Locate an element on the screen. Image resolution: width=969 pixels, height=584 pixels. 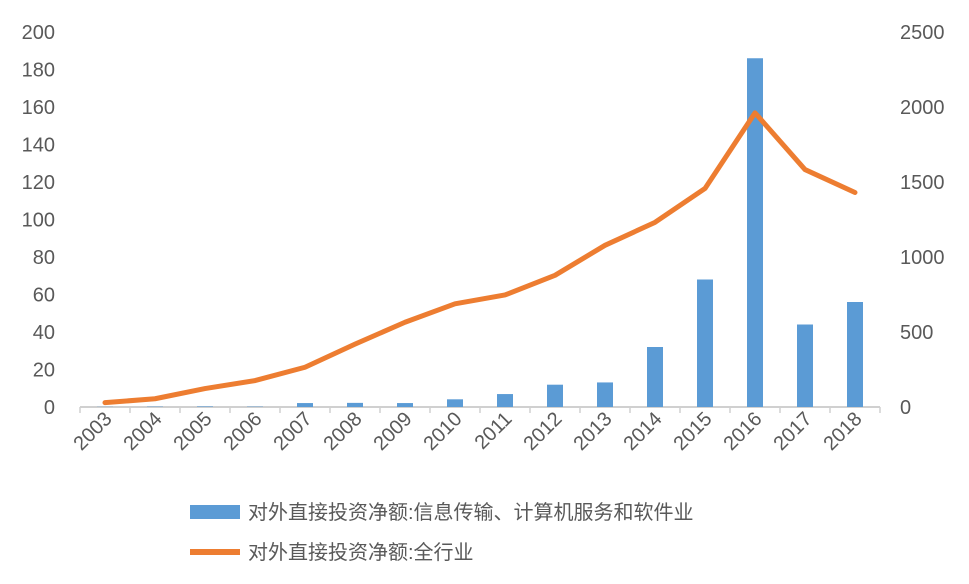
x-tick-label: 2011 is located at coordinates (494, 431).